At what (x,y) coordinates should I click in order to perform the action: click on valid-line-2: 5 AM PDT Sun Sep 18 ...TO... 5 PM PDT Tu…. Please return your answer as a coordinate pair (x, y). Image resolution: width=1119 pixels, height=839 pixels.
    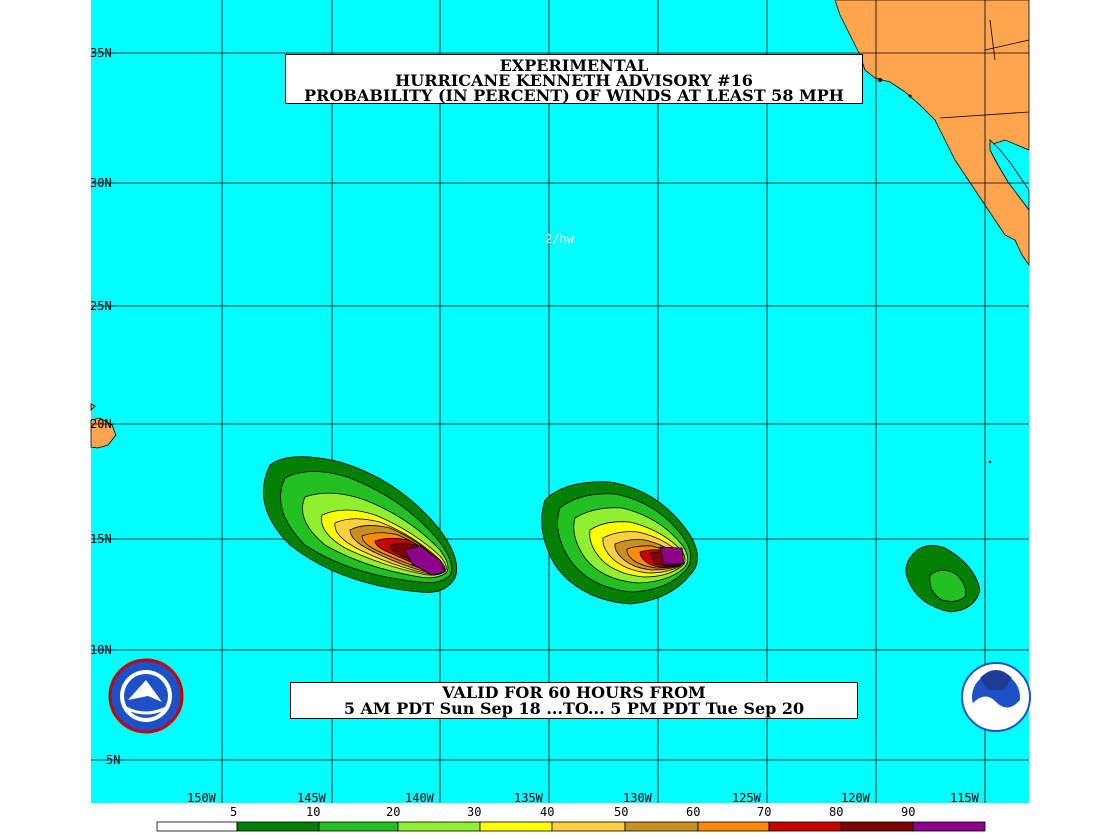
    Looking at the image, I should click on (574, 708).